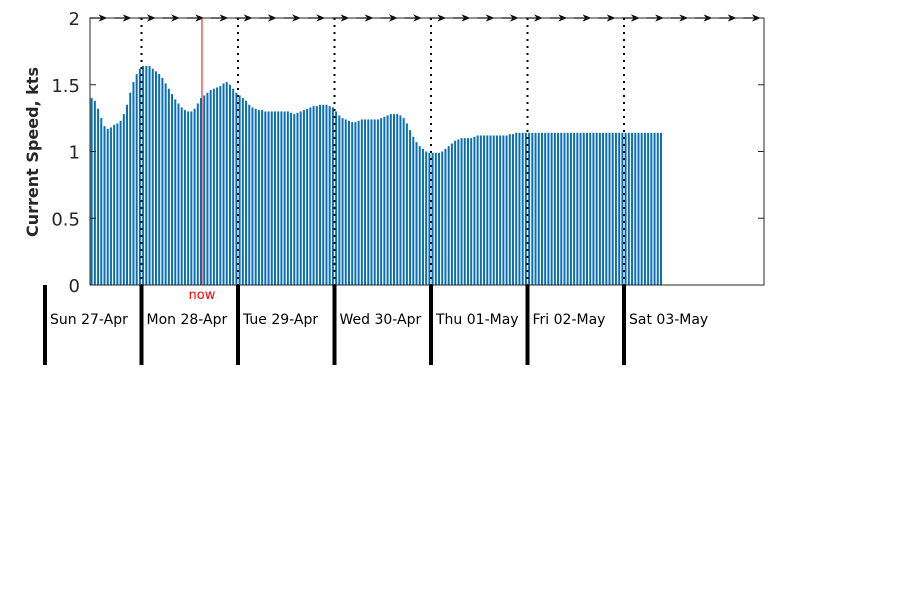 Image resolution: width=900 pixels, height=600 pixels. What do you see at coordinates (477, 320) in the screenshot?
I see `day-label: Thu 01-May` at bounding box center [477, 320].